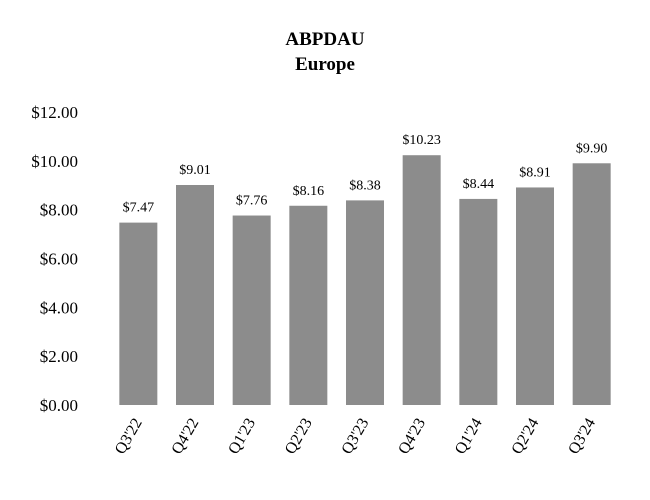 The width and height of the screenshot is (650, 500). I want to click on x-tick-label: Q3'22, so click(129, 437).